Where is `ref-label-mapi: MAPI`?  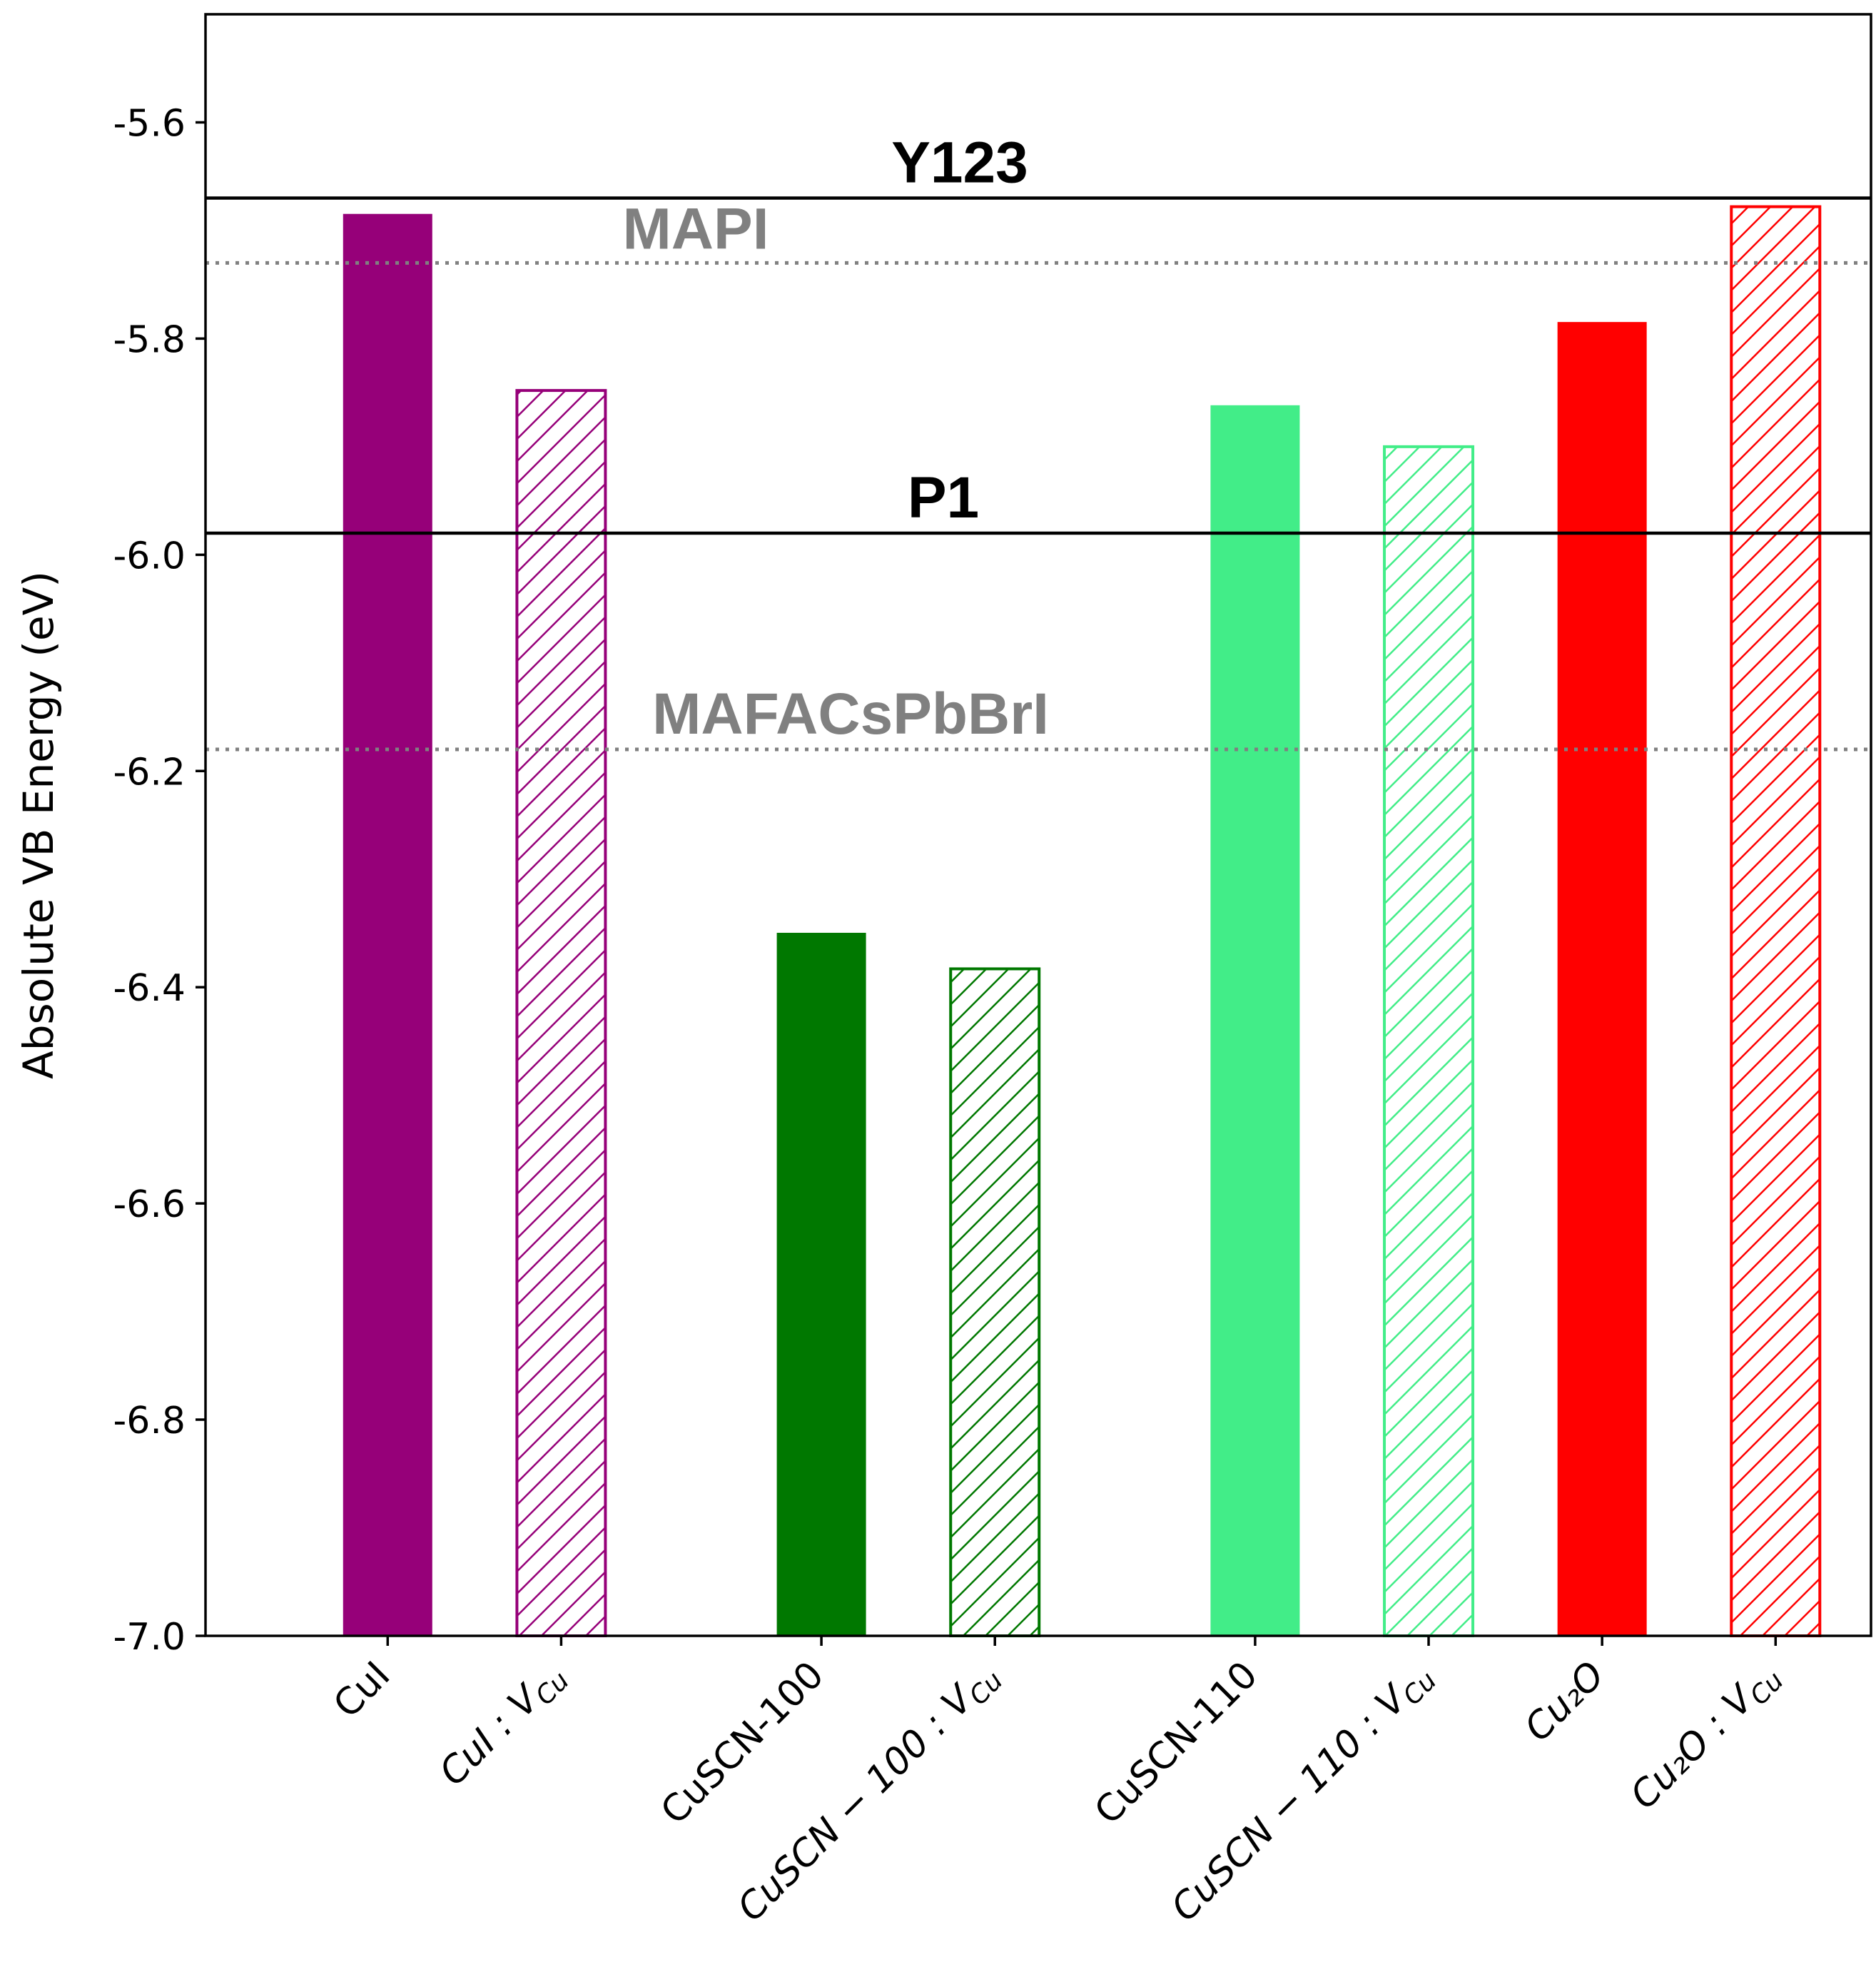
ref-label-mapi: MAPI is located at coordinates (696, 228).